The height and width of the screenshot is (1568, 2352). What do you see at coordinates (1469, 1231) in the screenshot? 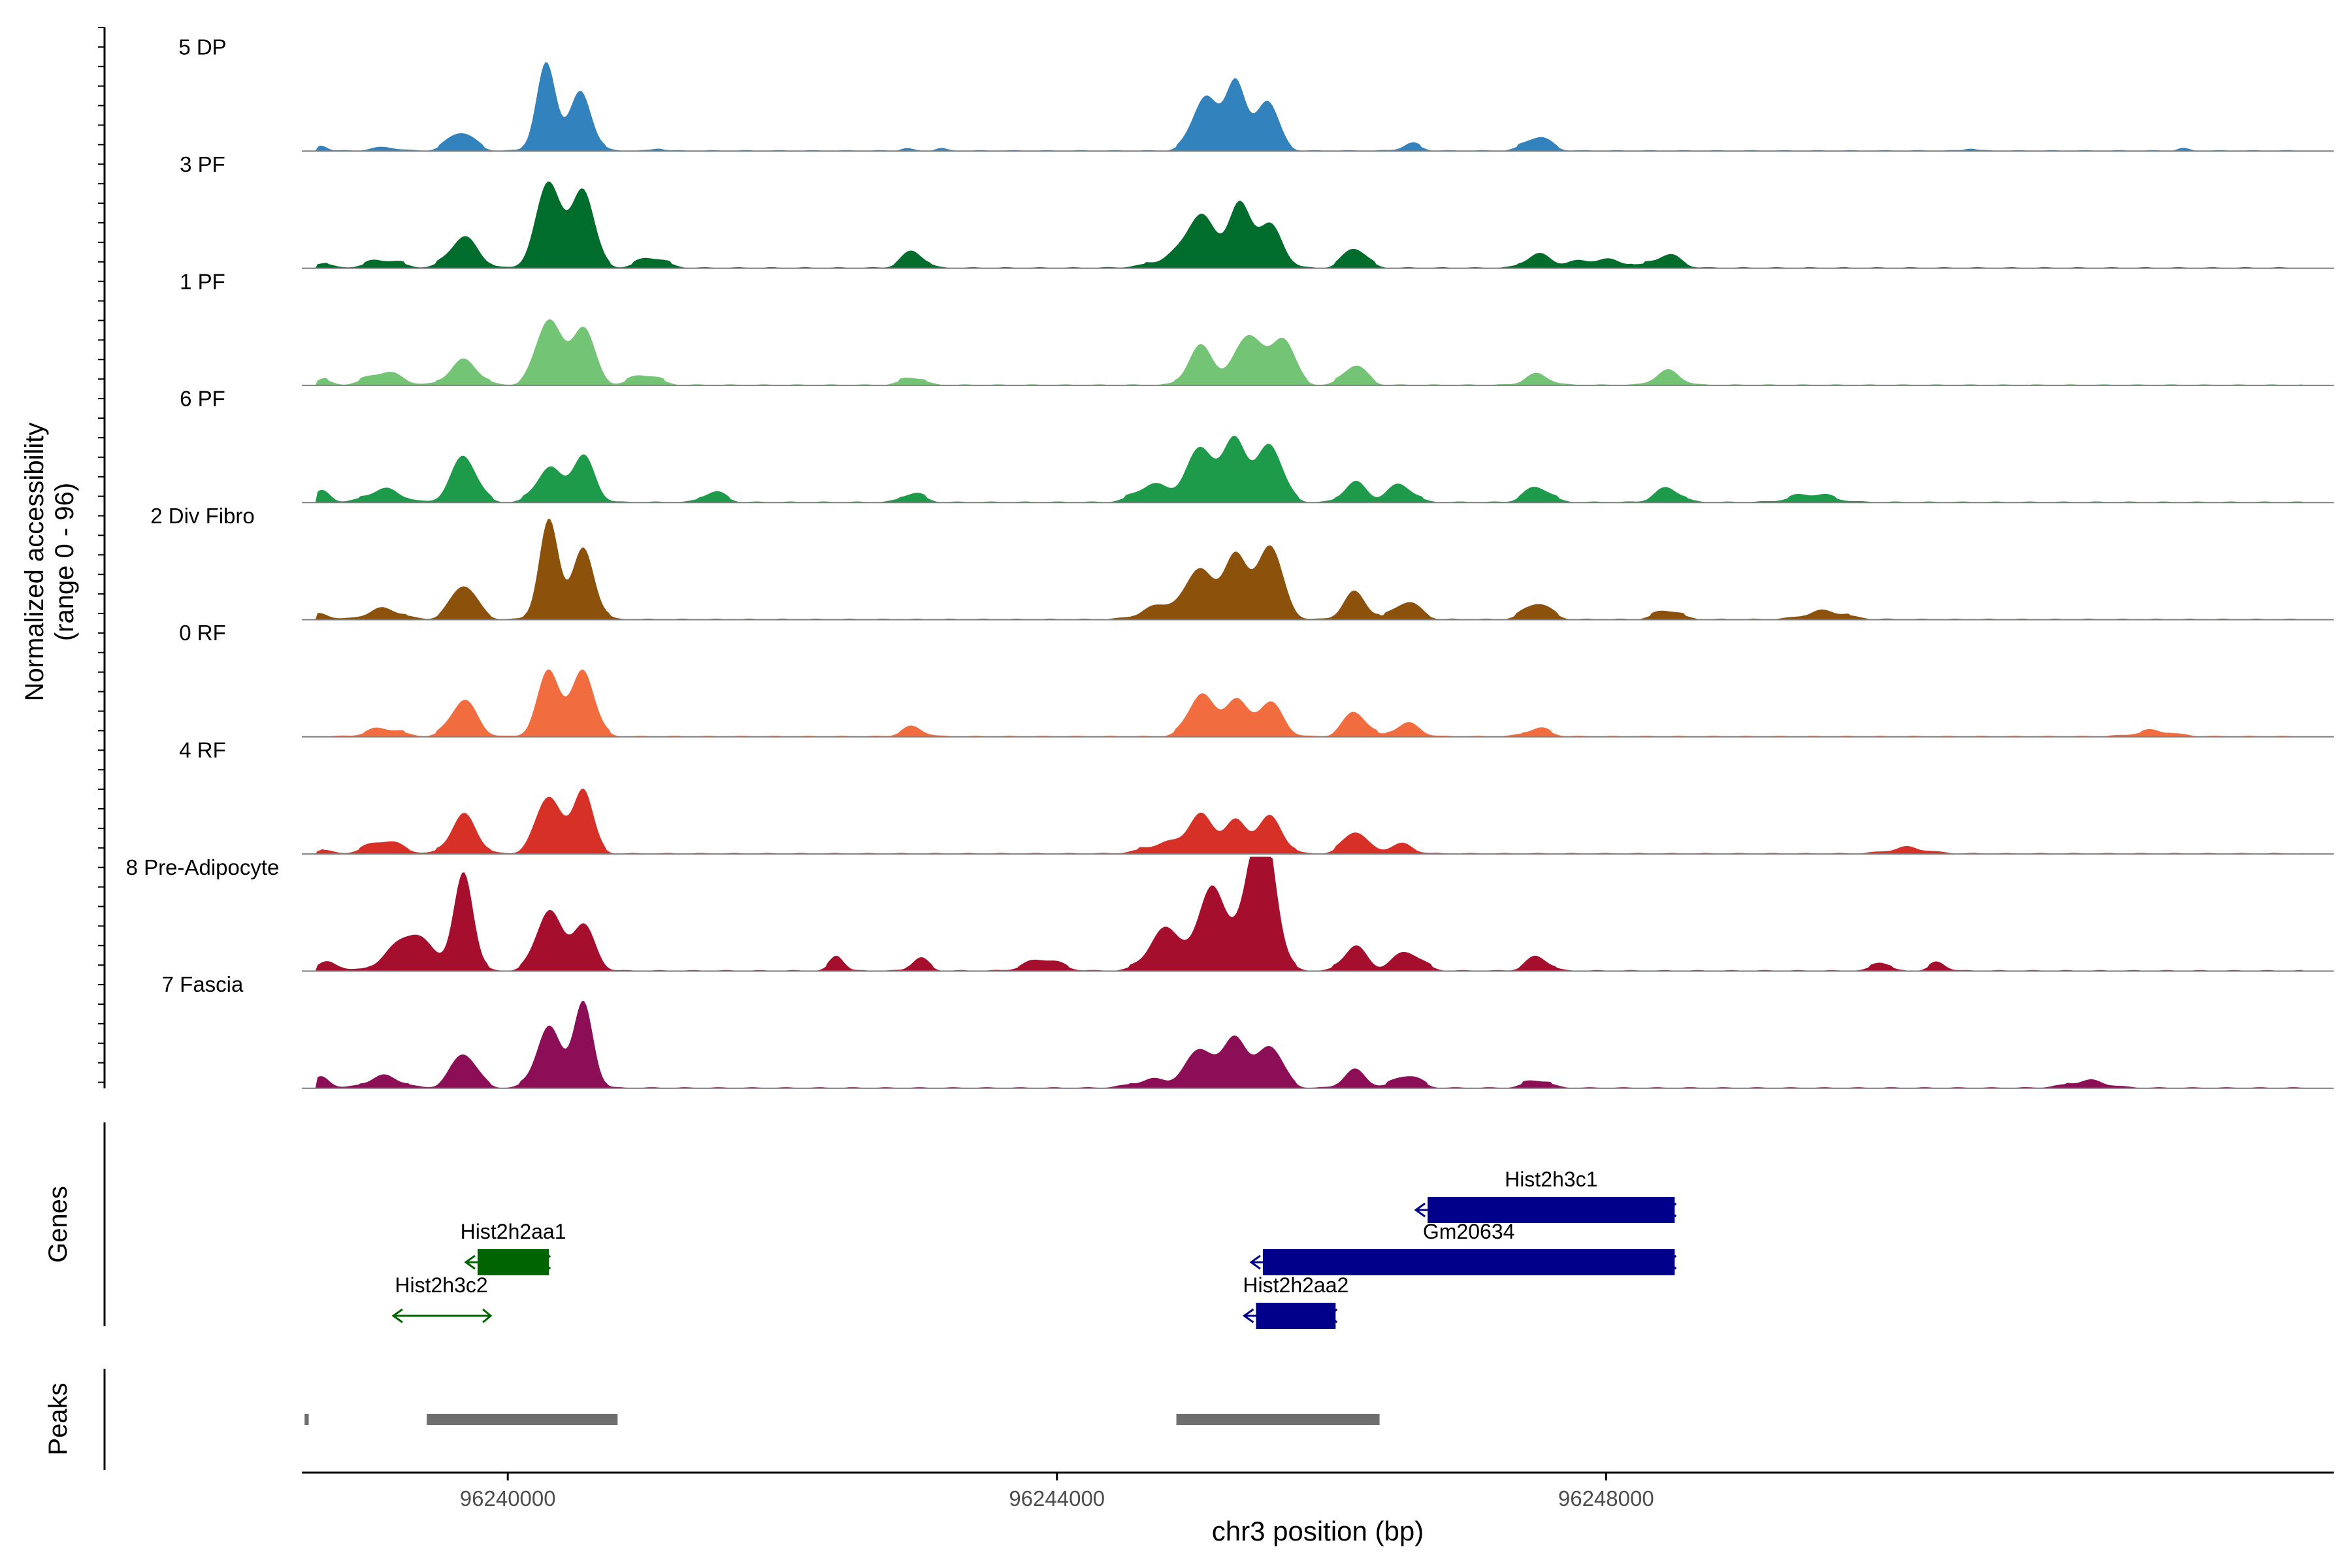
I see `gene-label: Gm20634` at bounding box center [1469, 1231].